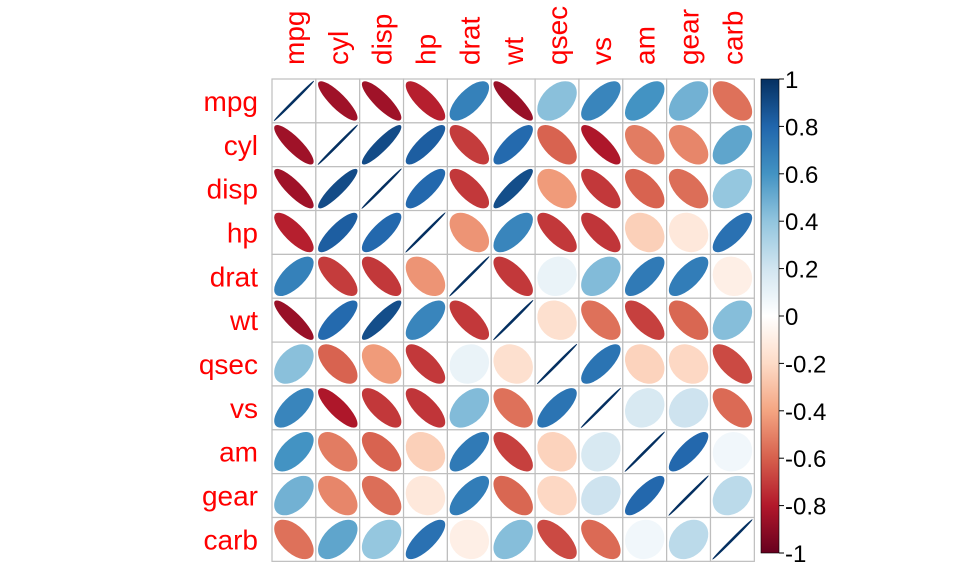 Image resolution: width=960 pixels, height=576 pixels. I want to click on ellipse-am-disp, so click(381, 451).